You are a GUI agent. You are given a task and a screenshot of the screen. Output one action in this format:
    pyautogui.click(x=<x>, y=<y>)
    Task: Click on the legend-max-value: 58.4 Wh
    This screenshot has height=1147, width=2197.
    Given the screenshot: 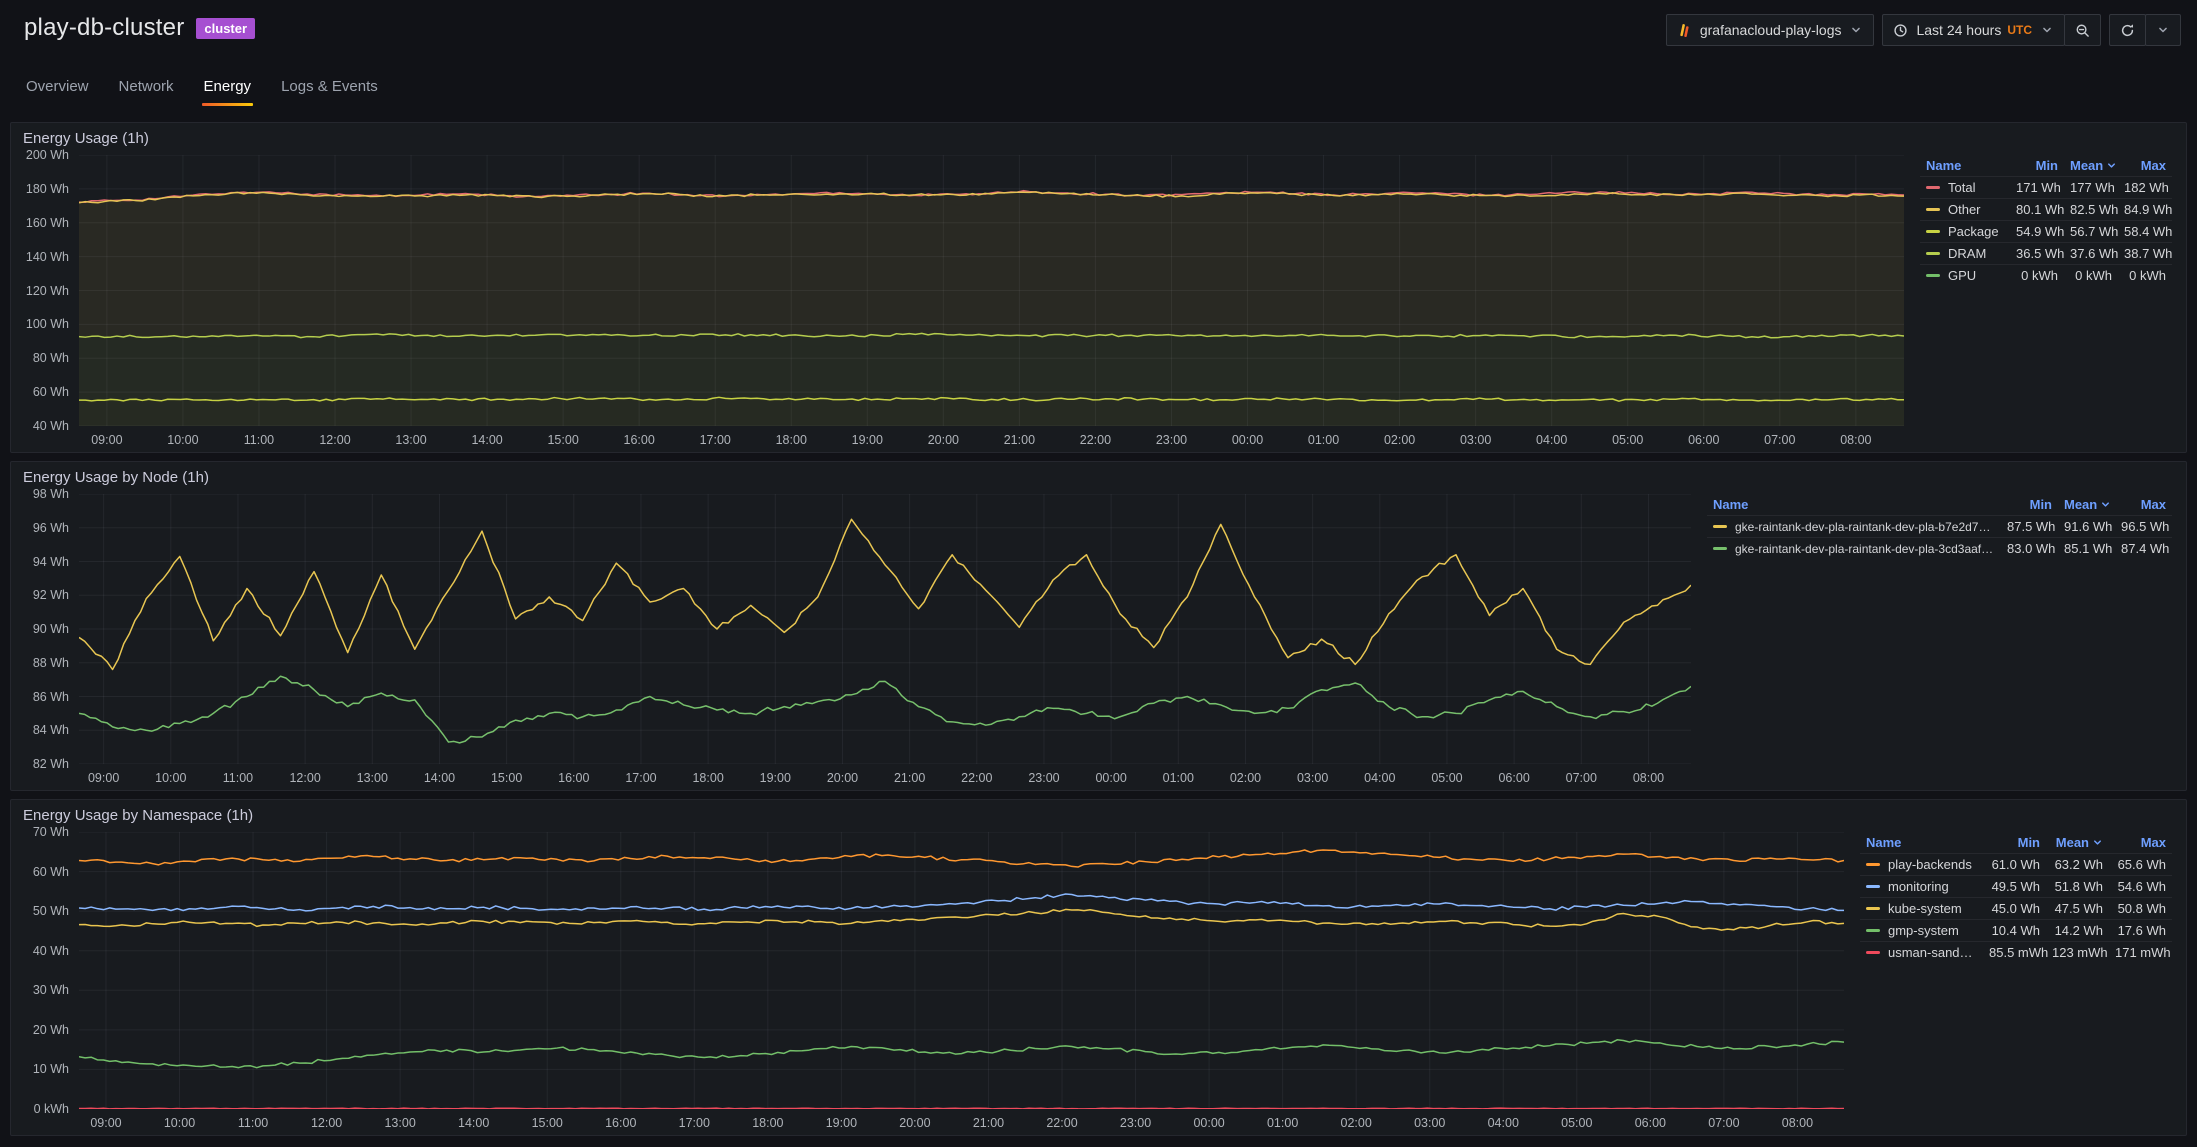 What is the action you would take?
    pyautogui.click(x=2145, y=231)
    